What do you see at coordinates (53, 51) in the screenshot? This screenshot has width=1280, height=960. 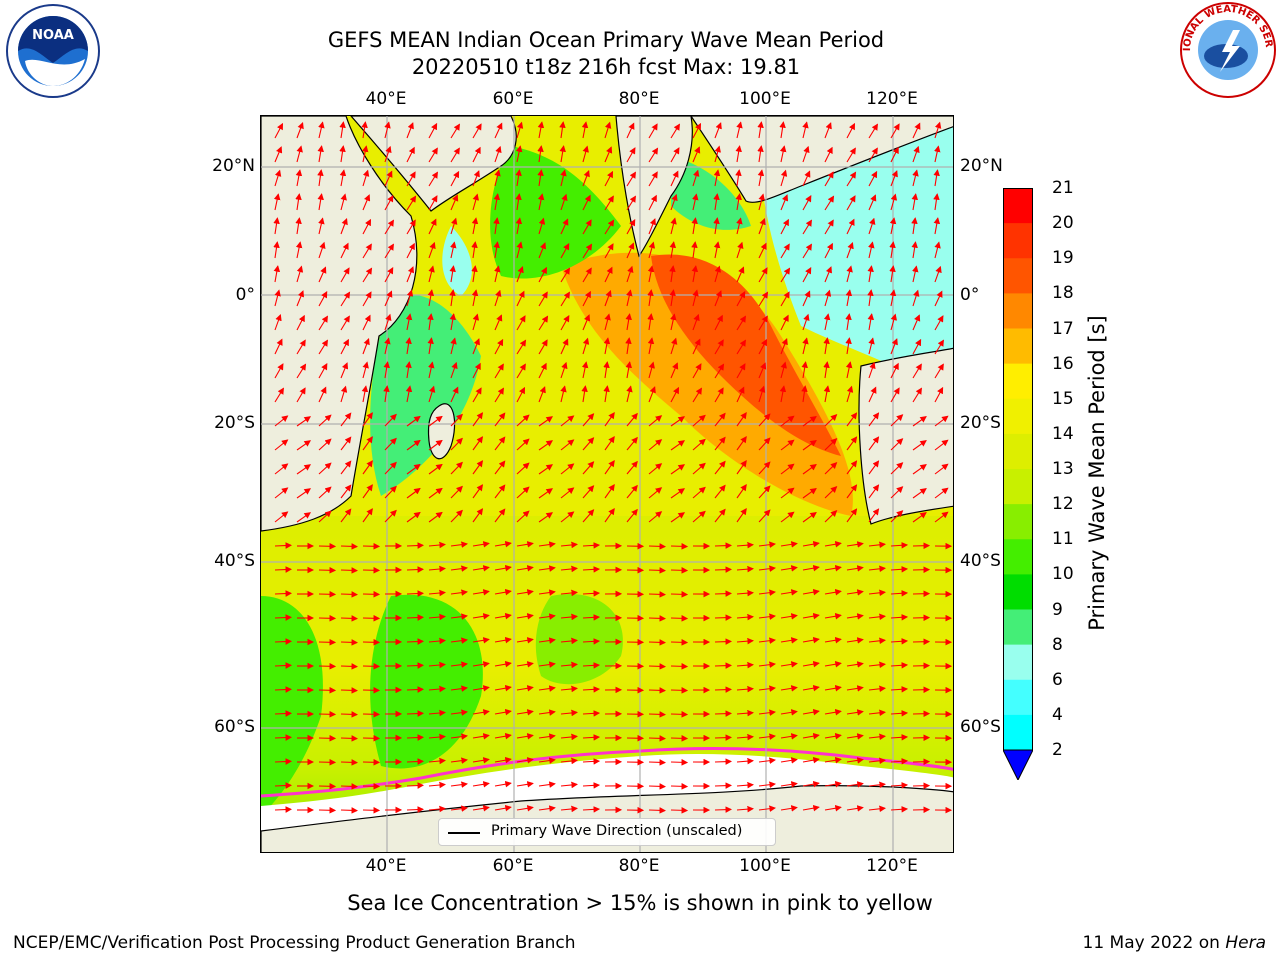 I see `noaa-logo: NOAA` at bounding box center [53, 51].